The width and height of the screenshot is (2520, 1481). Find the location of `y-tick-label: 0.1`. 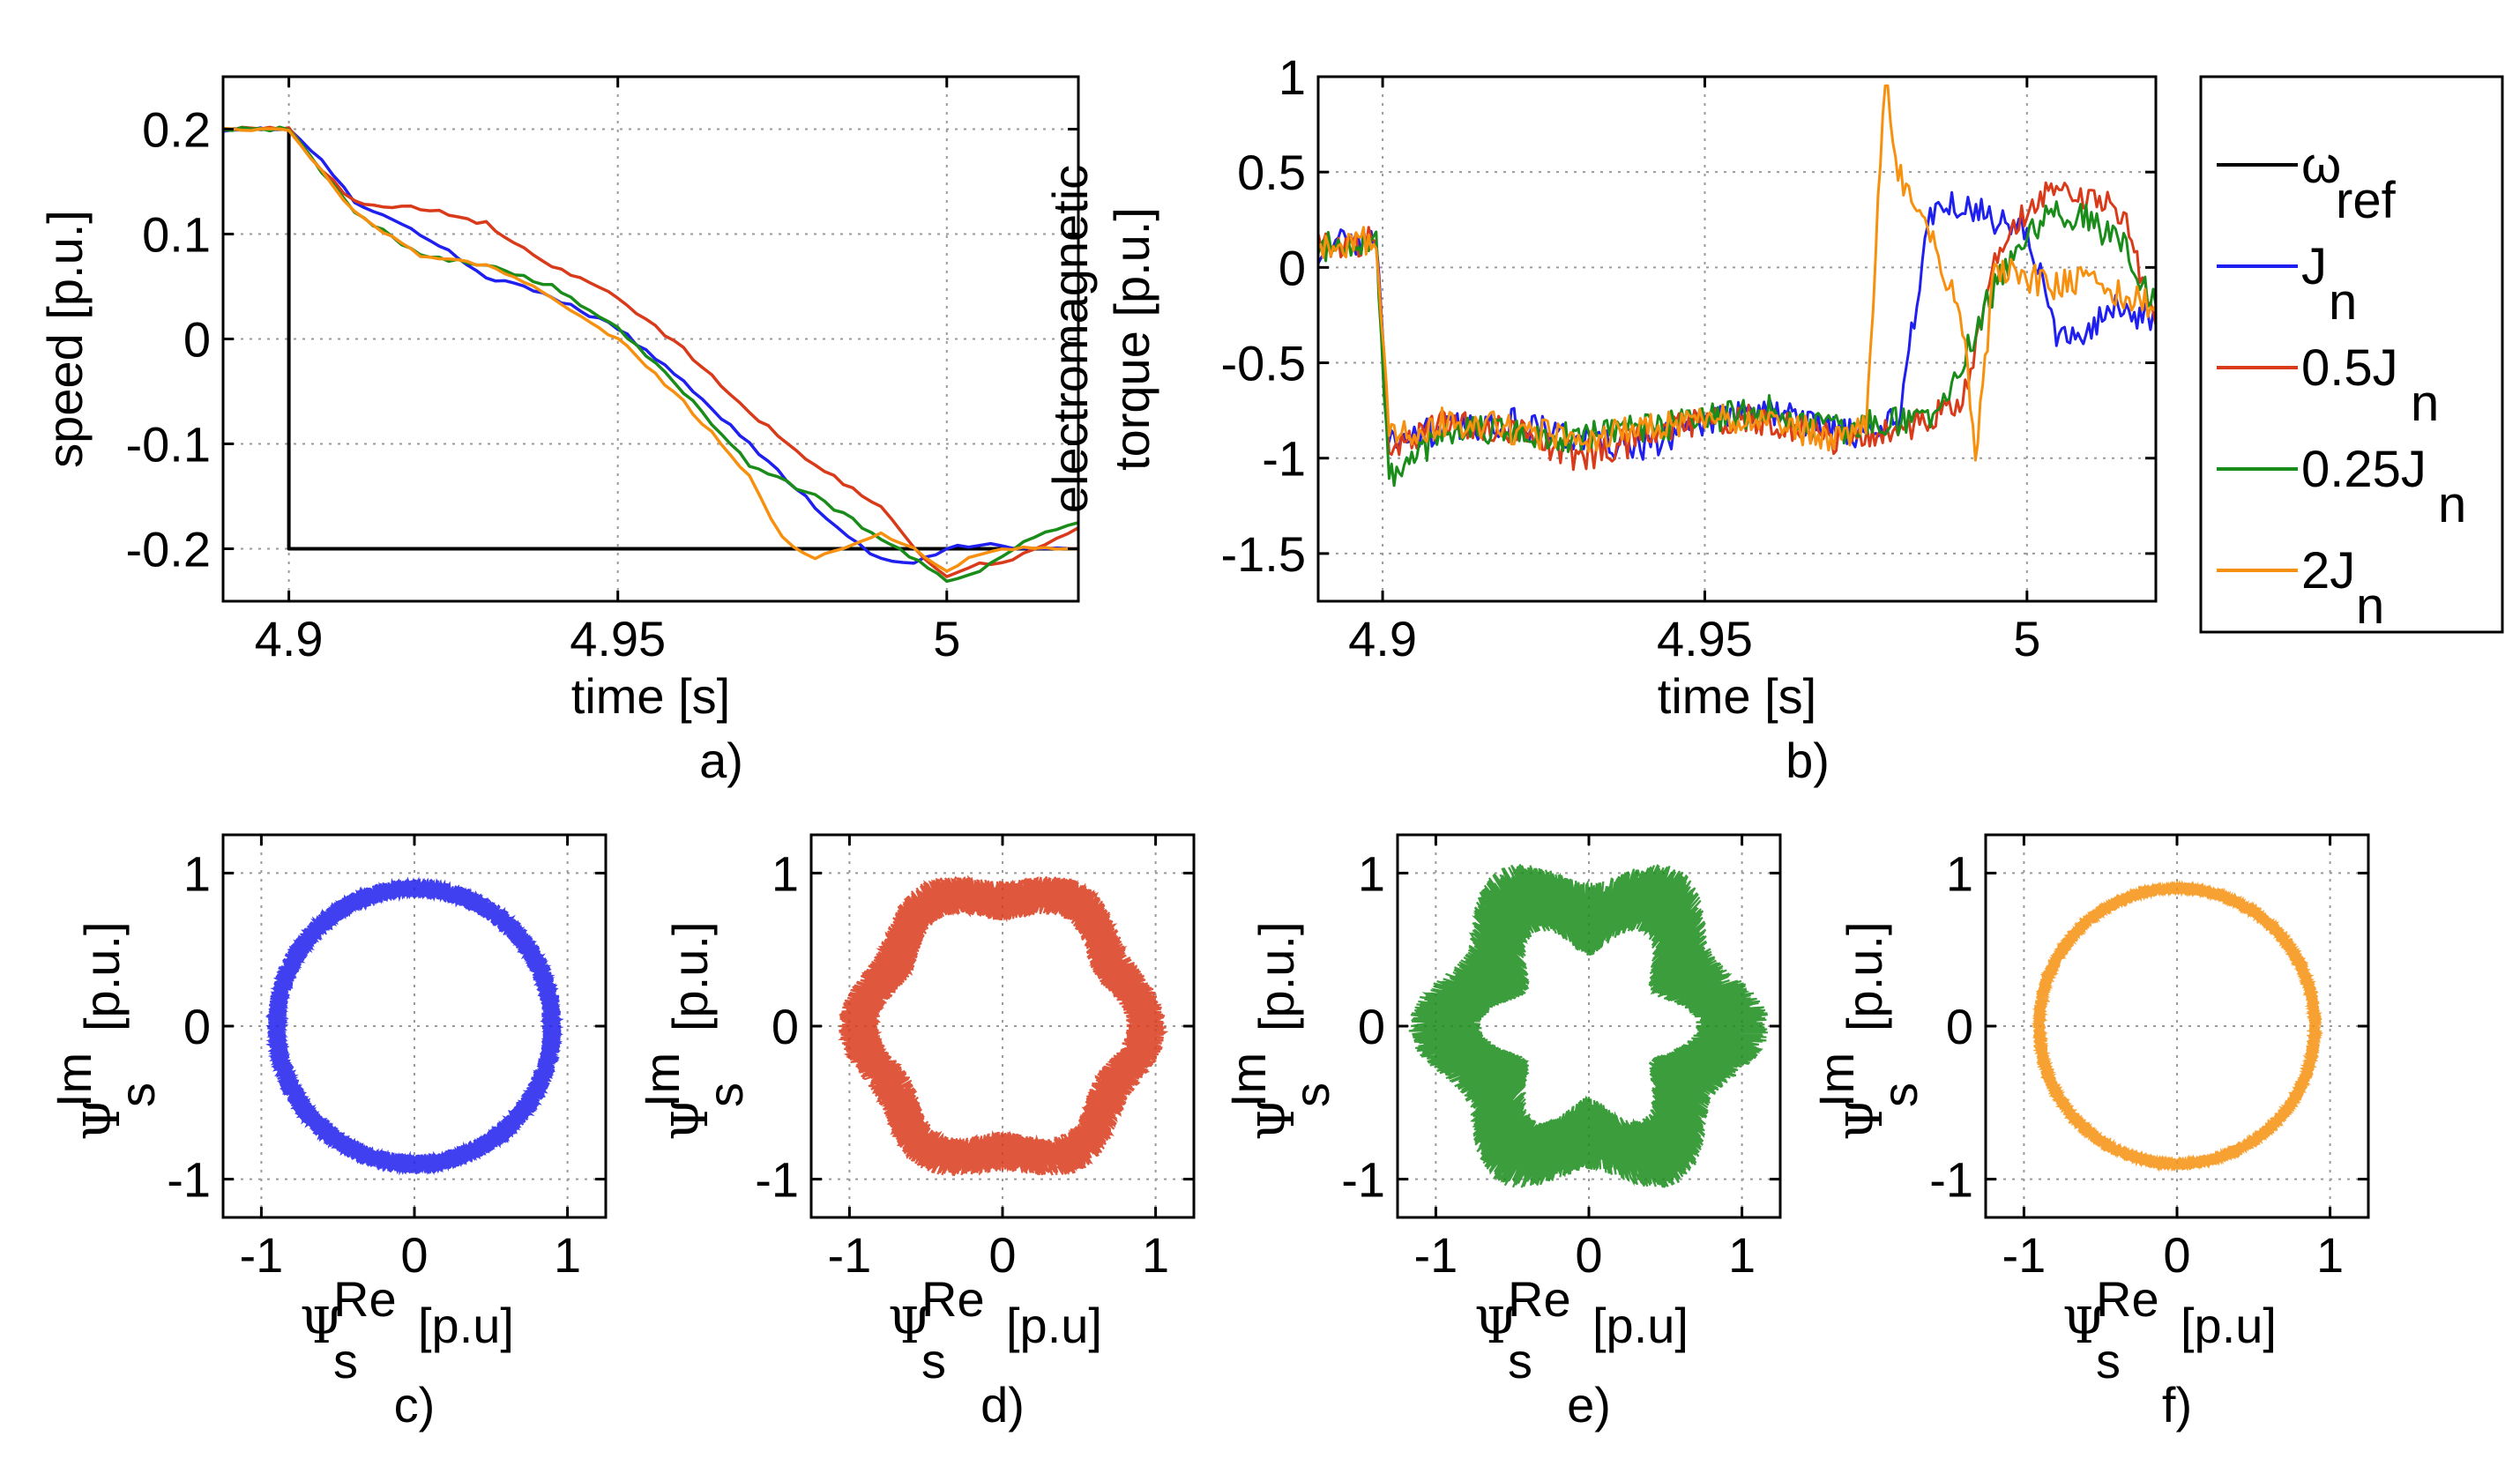

y-tick-label: 0.1 is located at coordinates (176, 235).